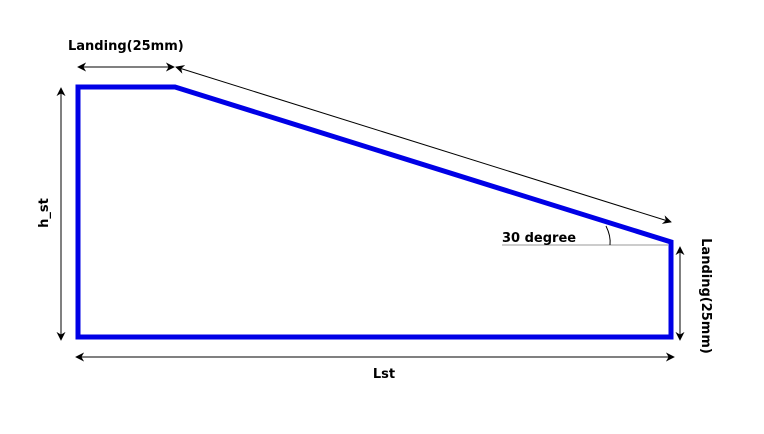 Image resolution: width=764 pixels, height=434 pixels. I want to click on height-label: h_st, so click(44, 213).